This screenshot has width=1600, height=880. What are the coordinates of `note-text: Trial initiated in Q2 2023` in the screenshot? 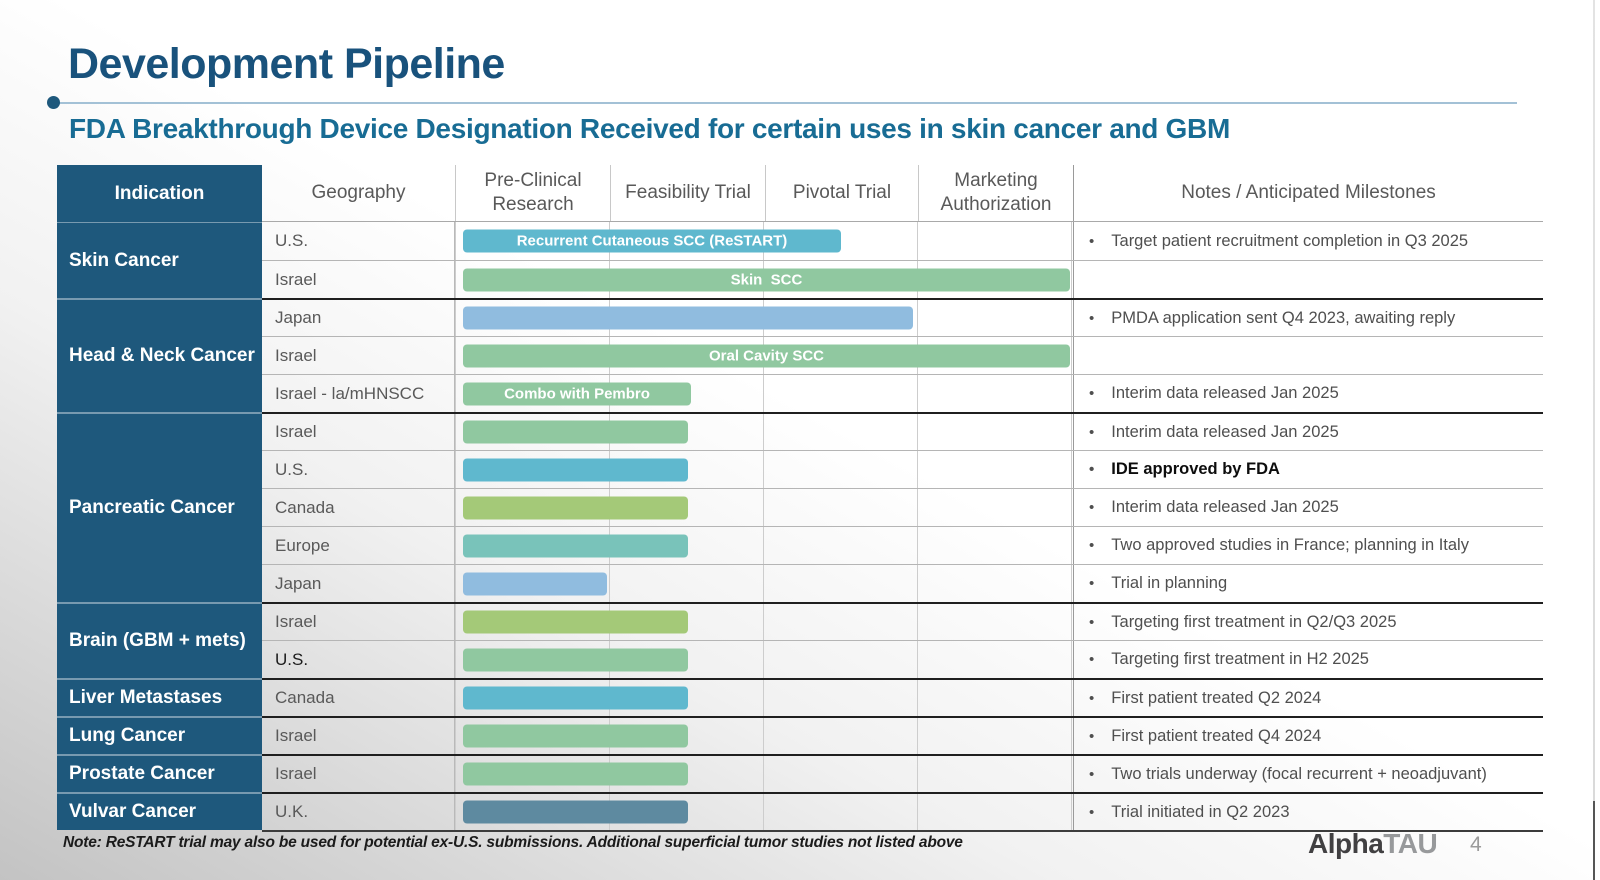 It's located at (1200, 811).